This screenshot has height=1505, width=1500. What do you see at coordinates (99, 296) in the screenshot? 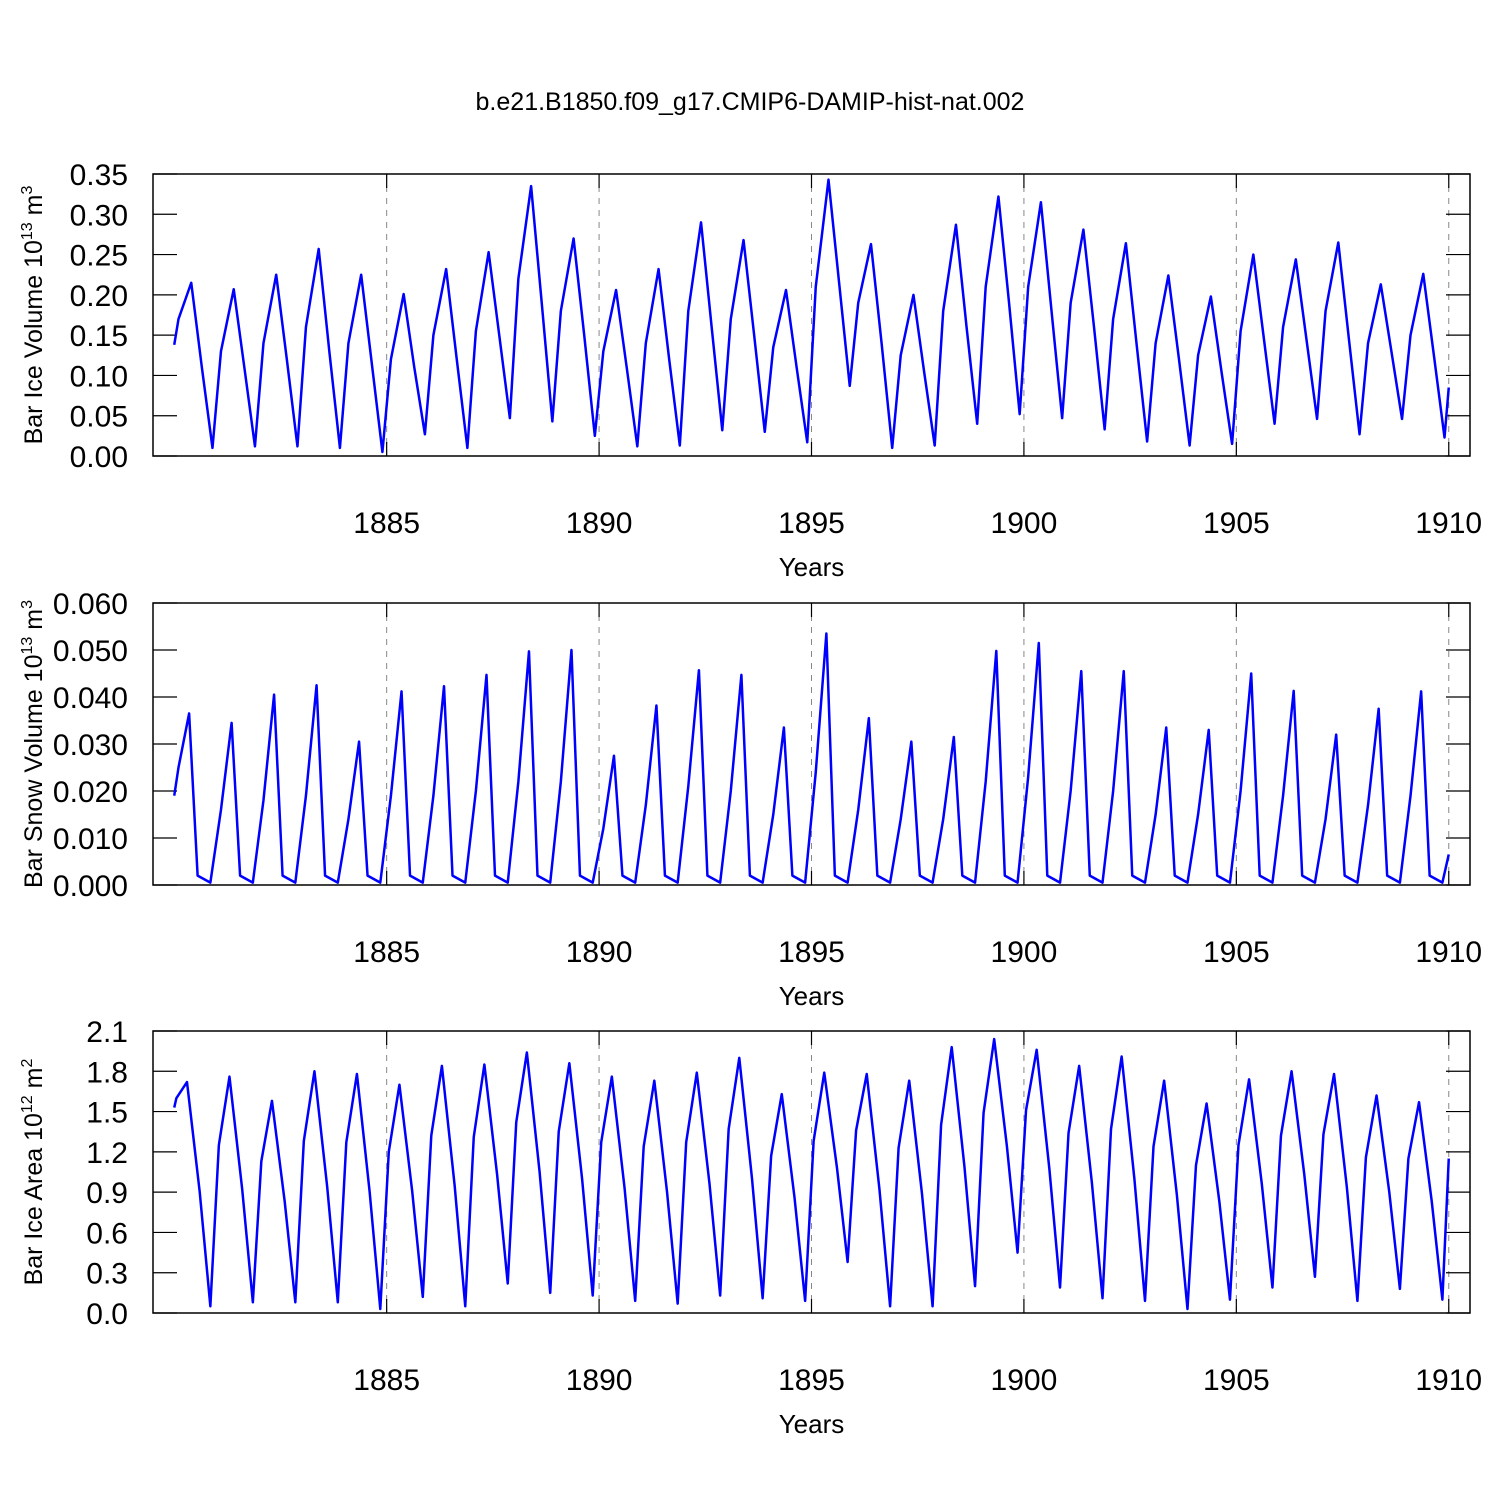
I see `y-tick-label: 0.20` at bounding box center [99, 296].